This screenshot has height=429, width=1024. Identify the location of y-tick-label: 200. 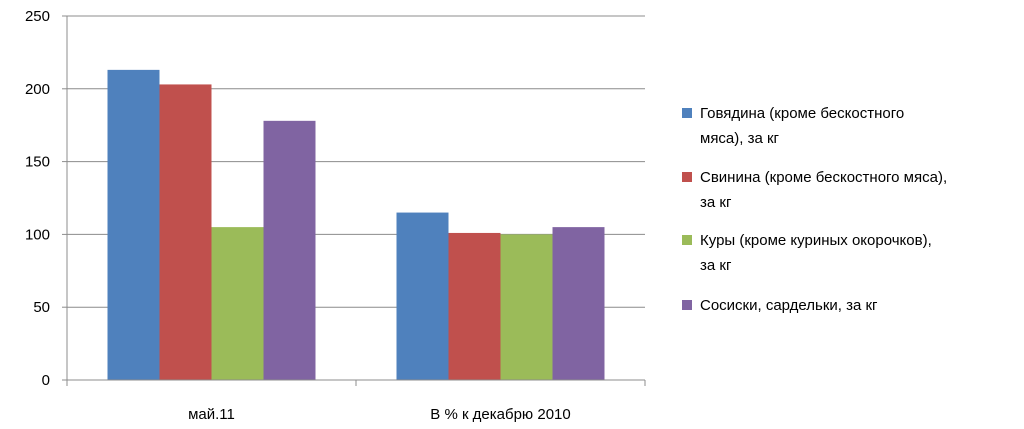
(37, 89).